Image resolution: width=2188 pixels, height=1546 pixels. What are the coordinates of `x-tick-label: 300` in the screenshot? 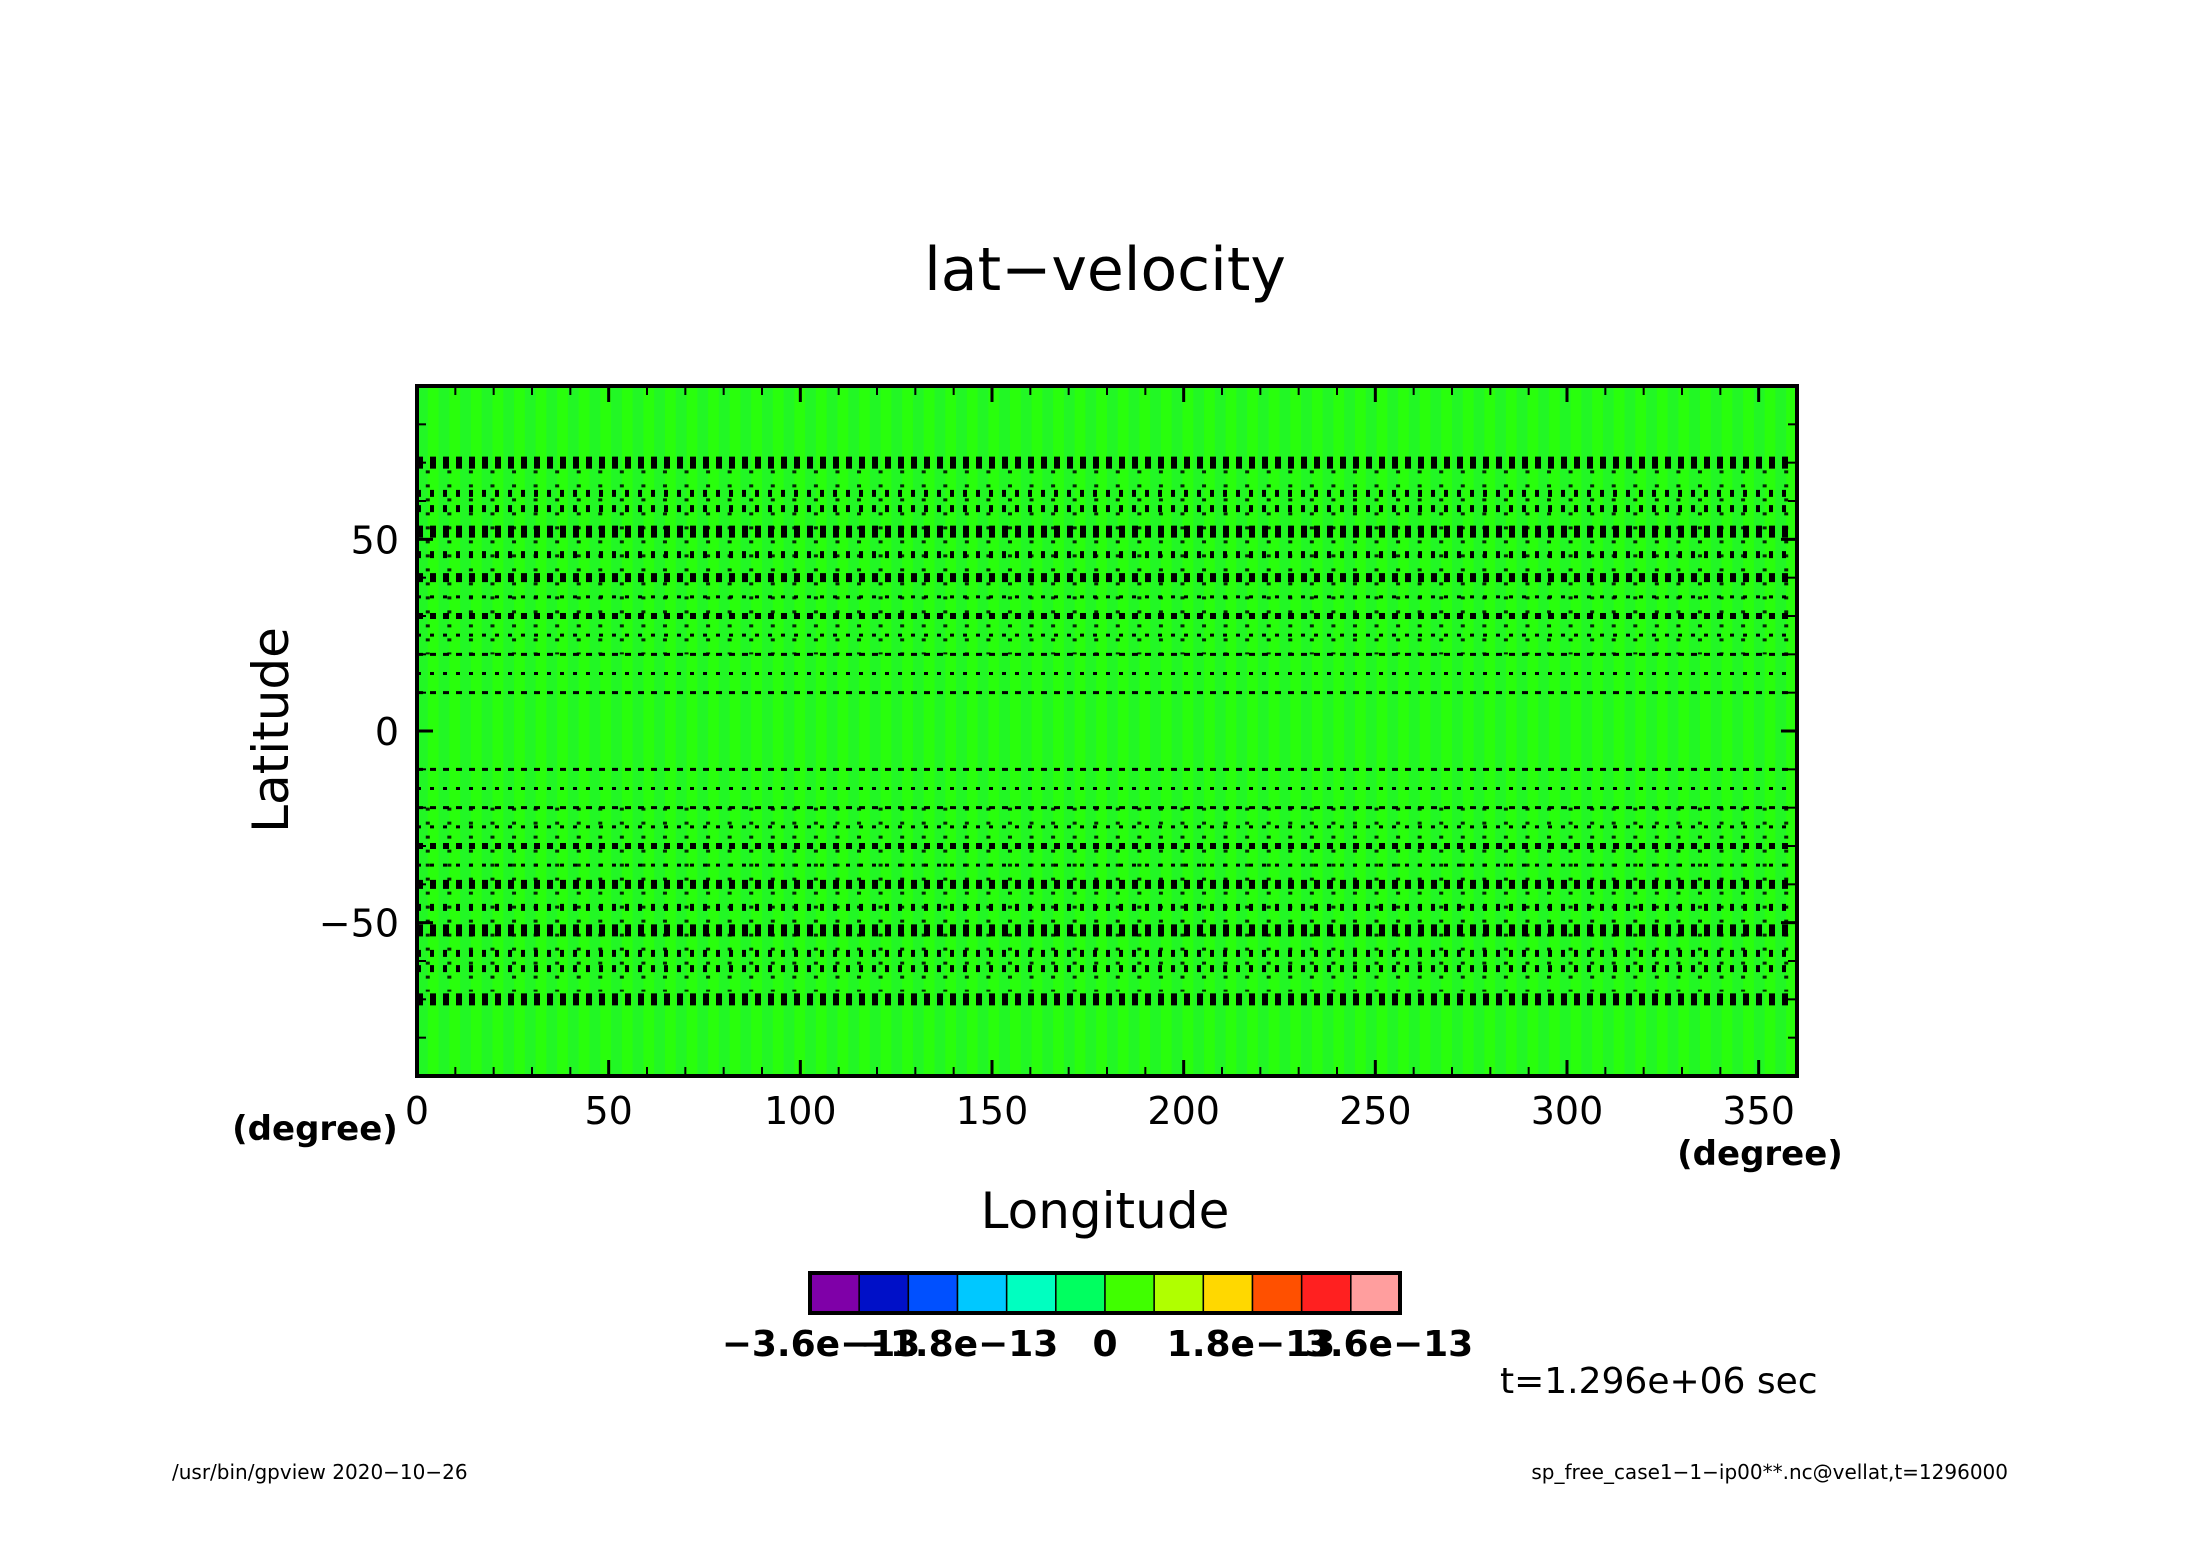 It's located at (1567, 1111).